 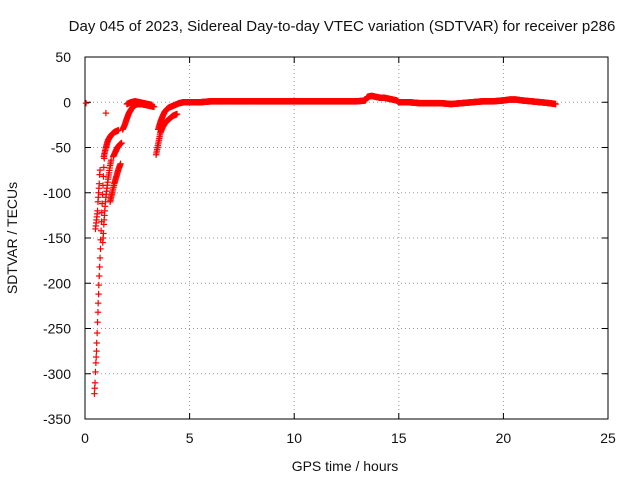 I want to click on y-tick-label: -350, so click(x=57, y=419).